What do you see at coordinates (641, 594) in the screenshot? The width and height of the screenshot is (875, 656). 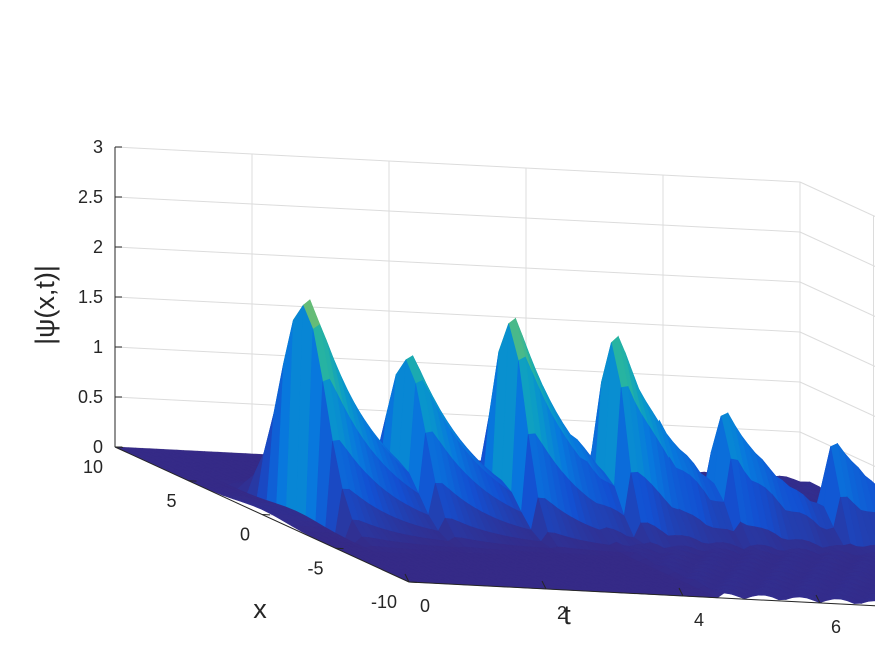 I see `axis-line` at bounding box center [641, 594].